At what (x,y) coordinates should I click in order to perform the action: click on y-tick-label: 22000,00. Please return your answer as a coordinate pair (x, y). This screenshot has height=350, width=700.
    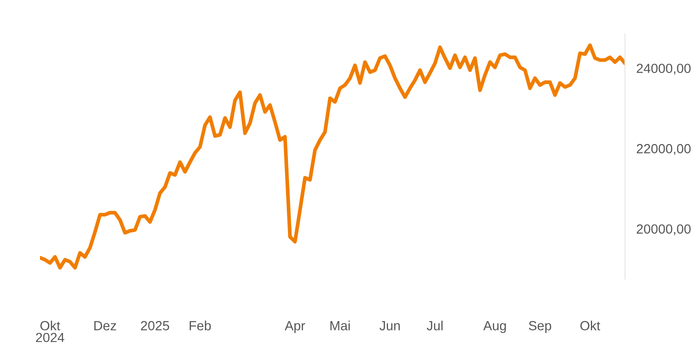
    Looking at the image, I should click on (663, 149).